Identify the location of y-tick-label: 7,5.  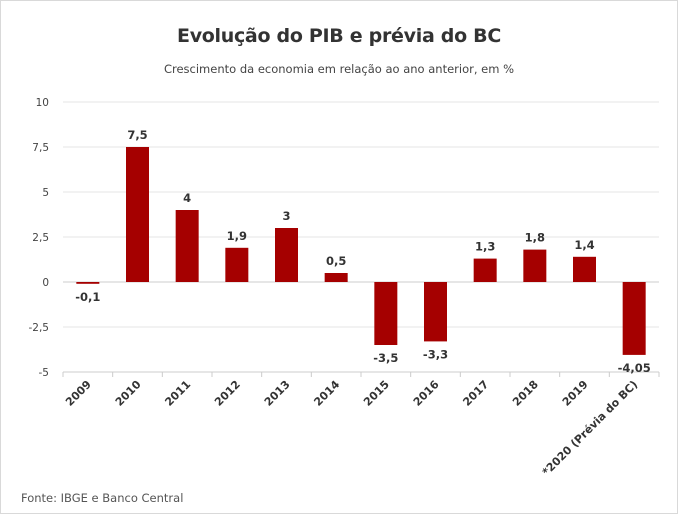
(40, 148).